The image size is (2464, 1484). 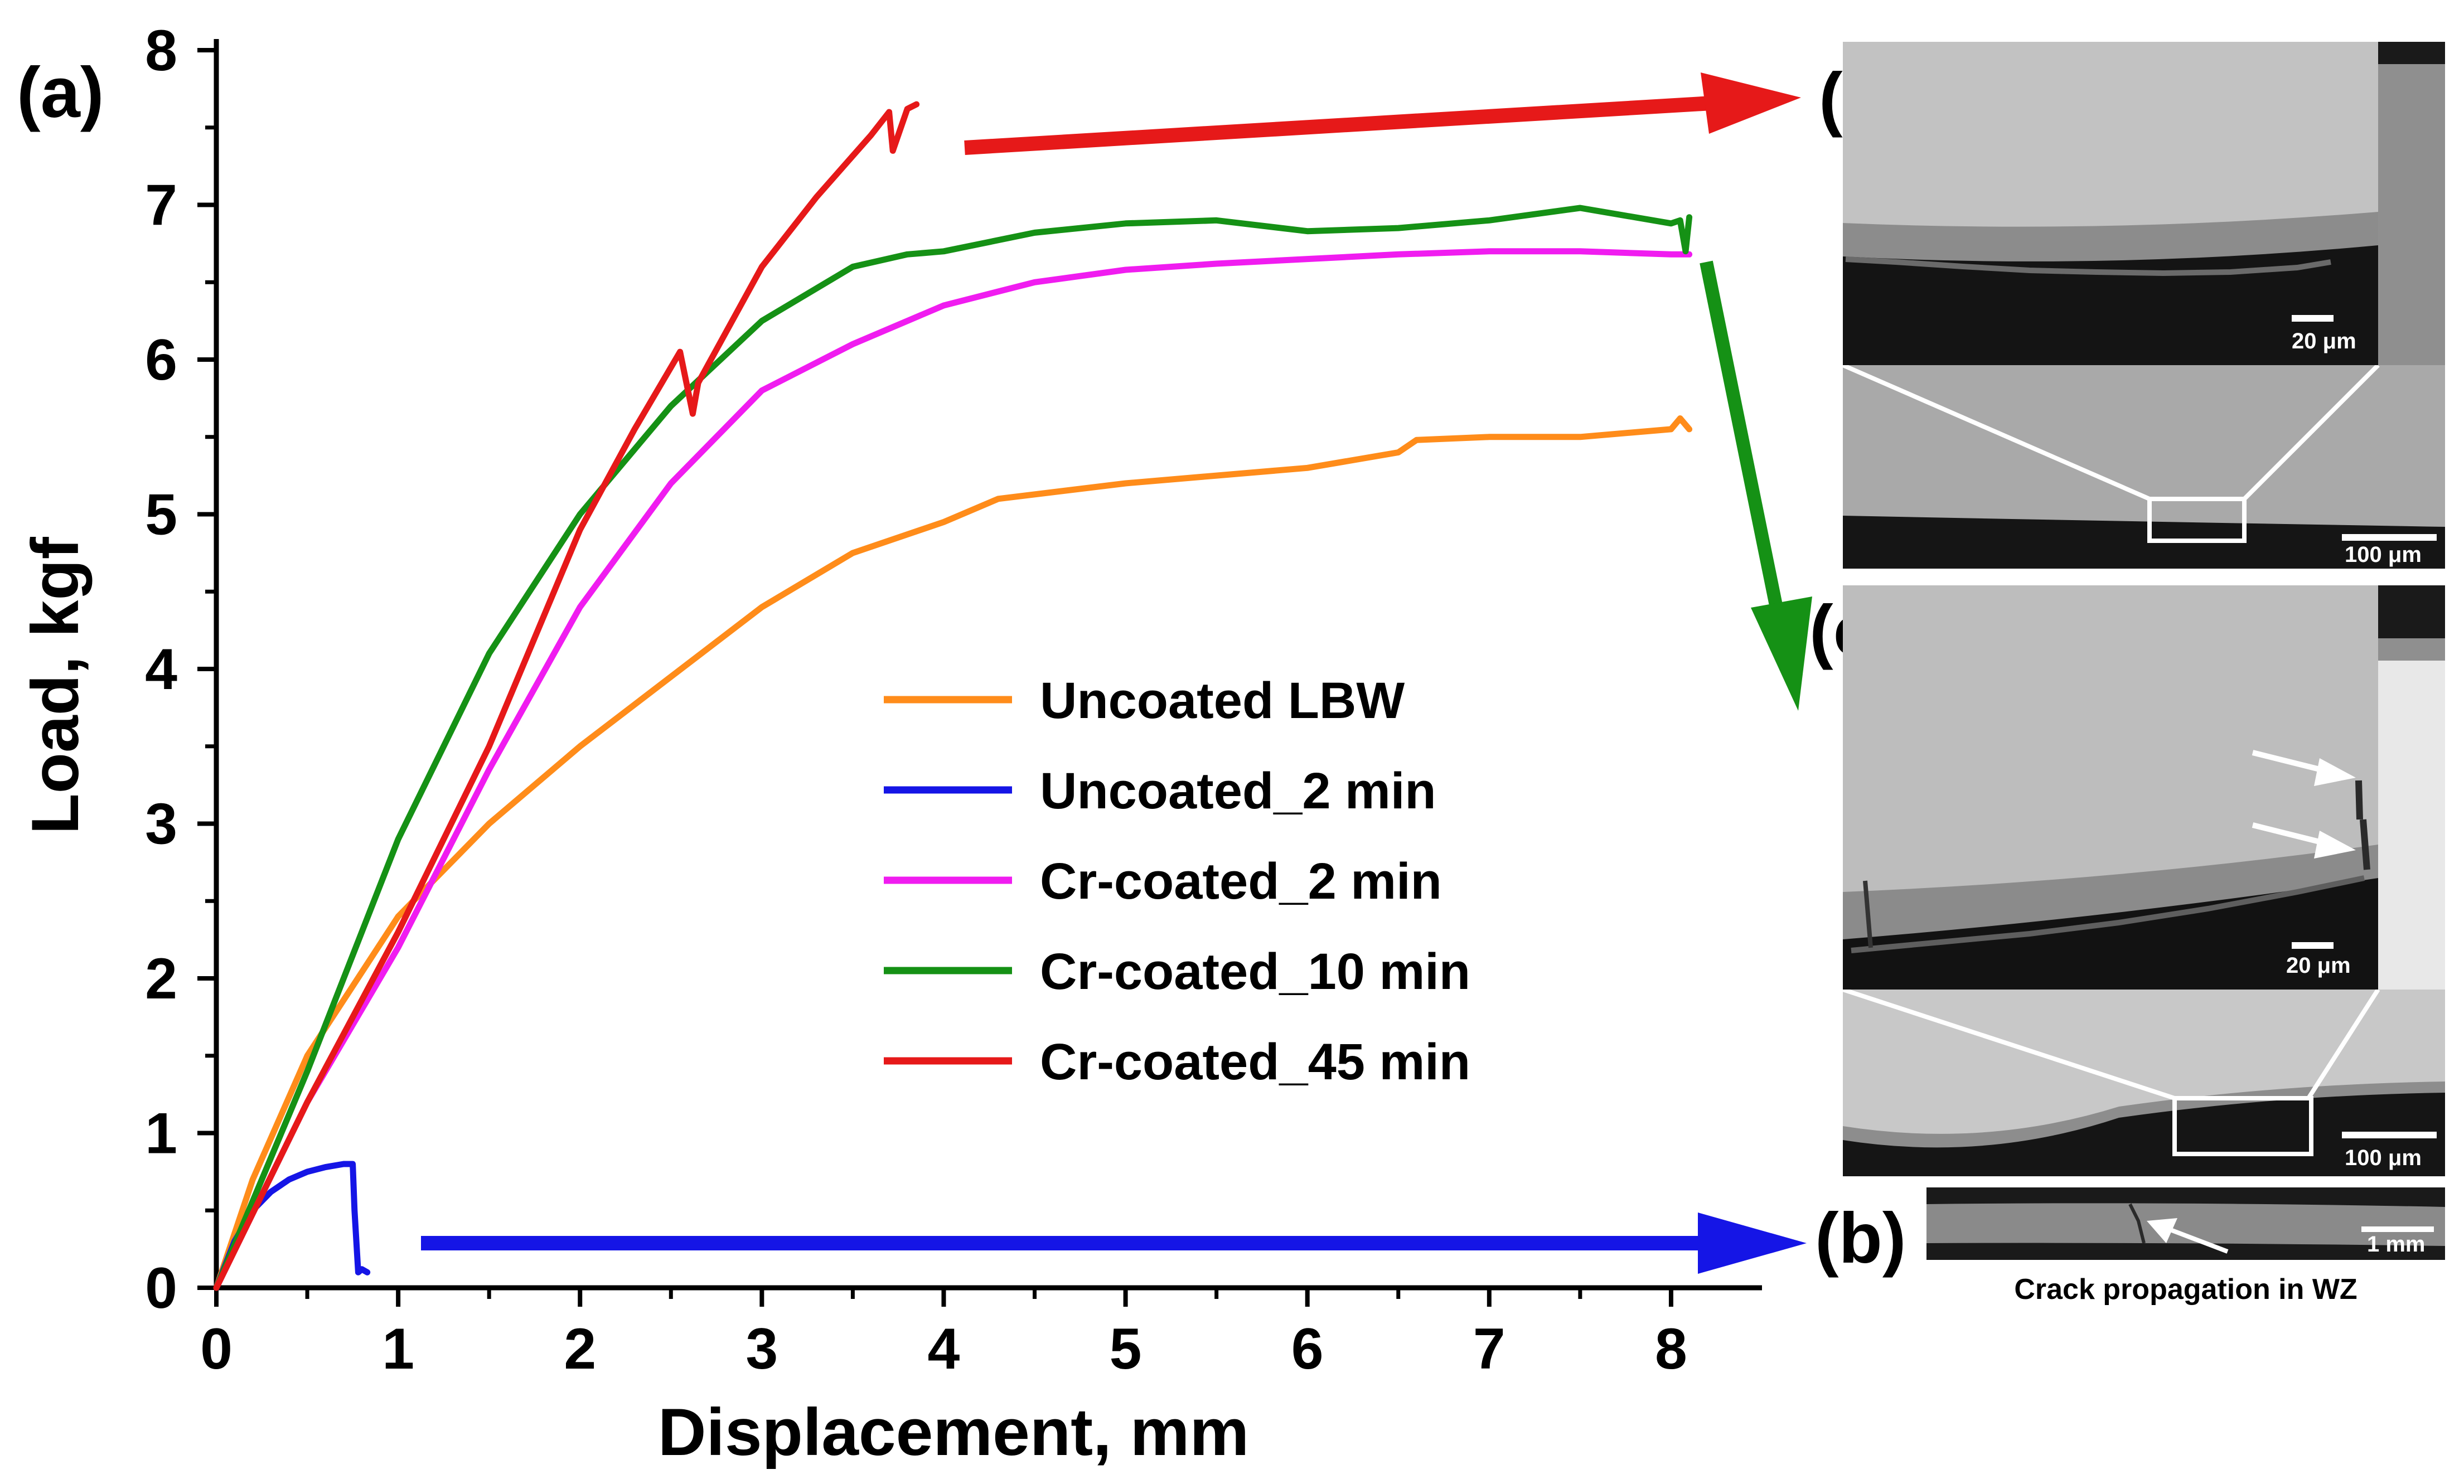 I want to click on x-tick-label: 2, so click(x=580, y=1349).